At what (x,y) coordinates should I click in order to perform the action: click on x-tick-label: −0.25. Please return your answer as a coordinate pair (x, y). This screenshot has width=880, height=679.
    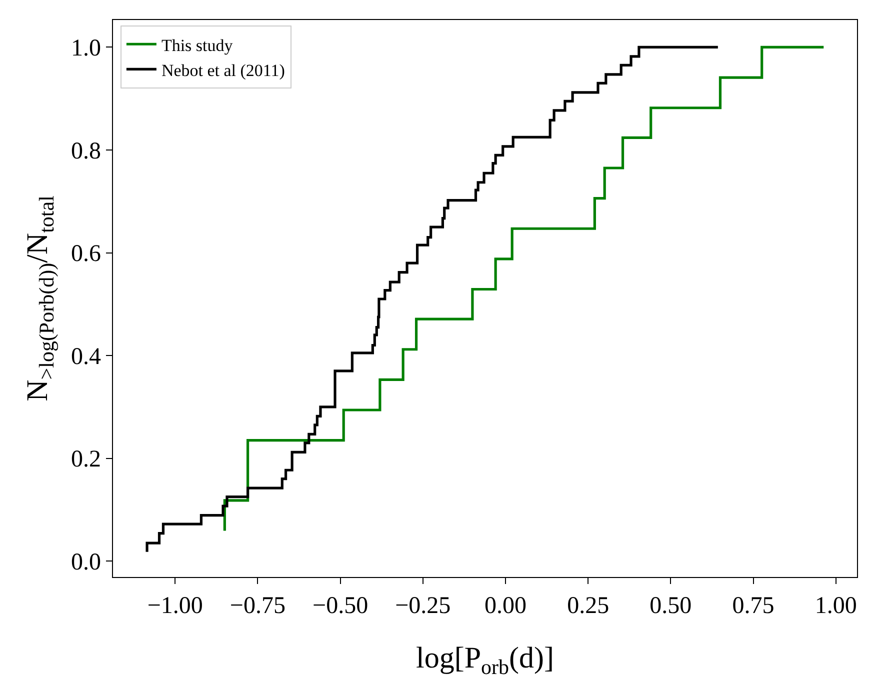
    Looking at the image, I should click on (423, 605).